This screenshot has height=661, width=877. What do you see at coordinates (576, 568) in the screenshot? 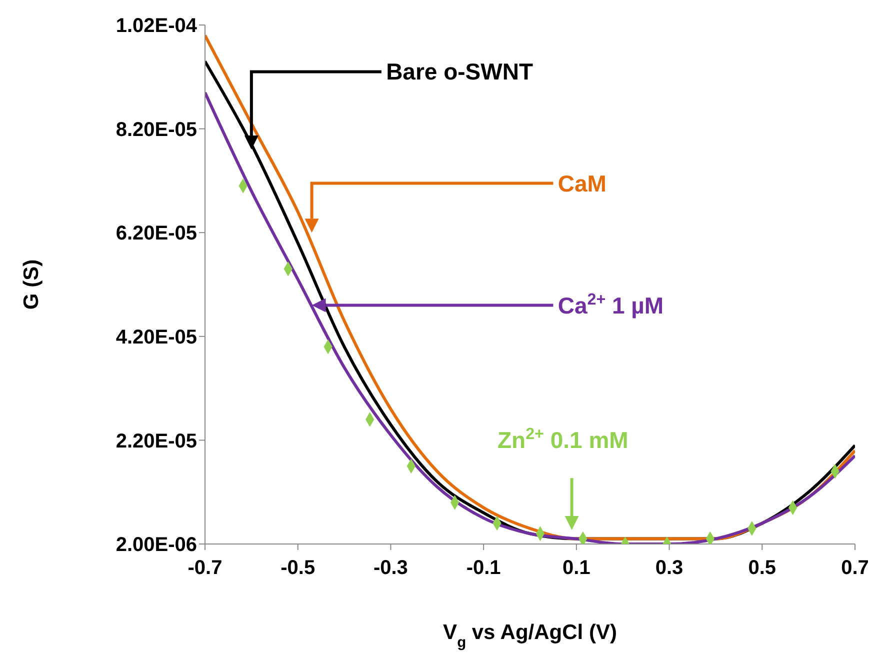
I see `x-tick-label: 0.1` at bounding box center [576, 568].